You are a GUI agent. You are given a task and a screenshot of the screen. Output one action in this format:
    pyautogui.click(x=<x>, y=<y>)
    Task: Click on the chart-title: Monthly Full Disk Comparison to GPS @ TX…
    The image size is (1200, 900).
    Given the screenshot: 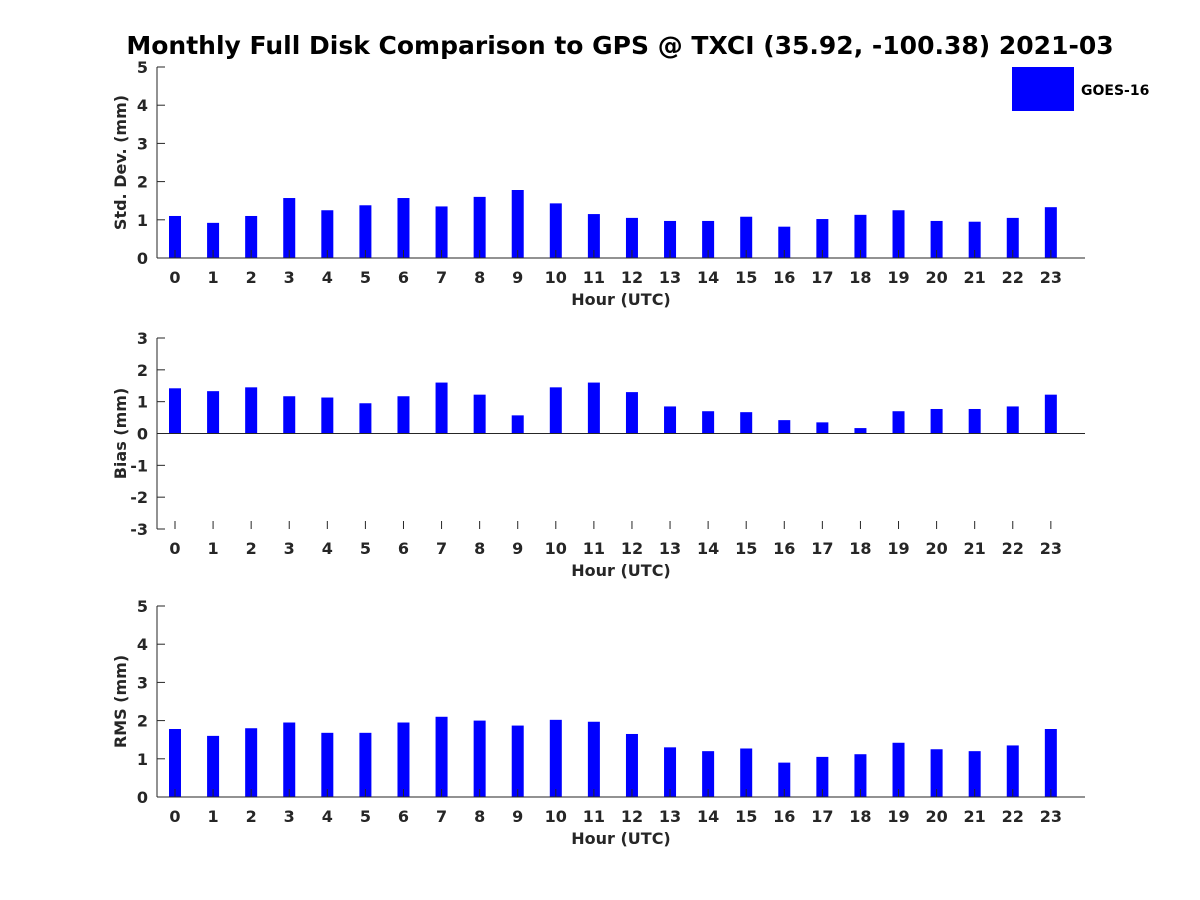 What is the action you would take?
    pyautogui.click(x=619, y=45)
    